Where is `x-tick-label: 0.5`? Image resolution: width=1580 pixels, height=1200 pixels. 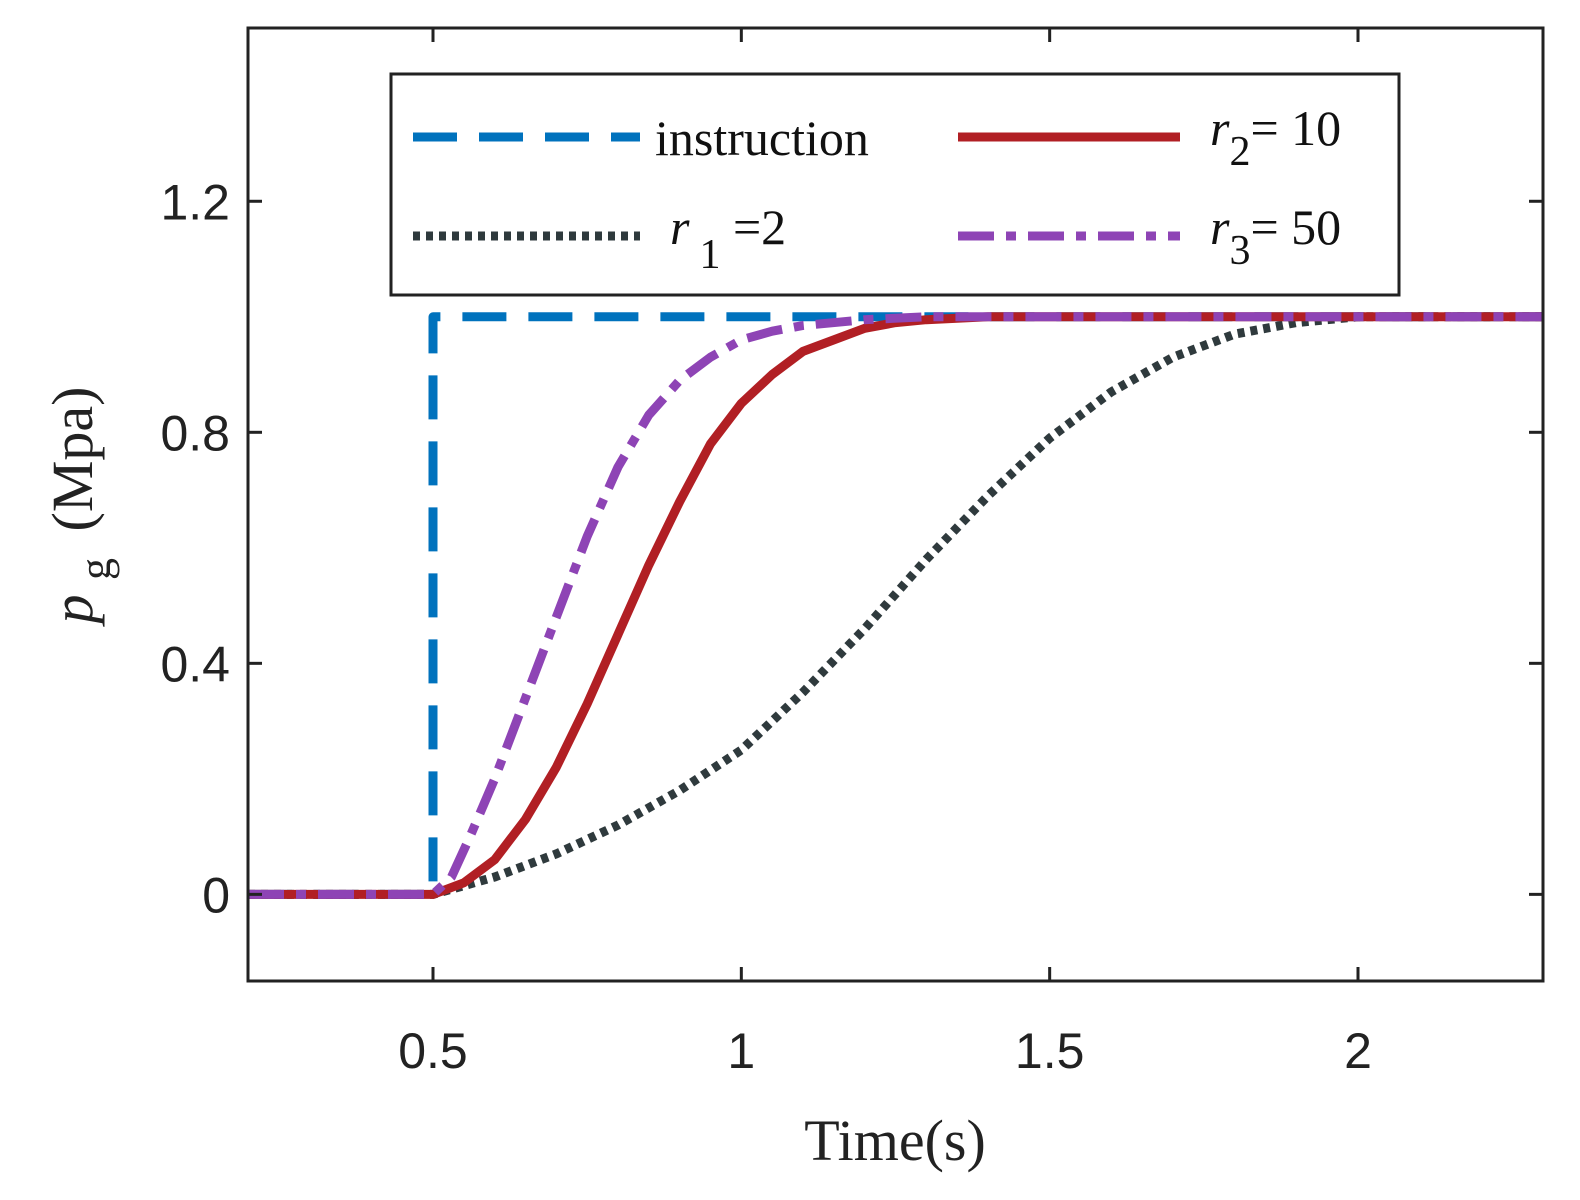
x-tick-label: 0.5 is located at coordinates (433, 1051).